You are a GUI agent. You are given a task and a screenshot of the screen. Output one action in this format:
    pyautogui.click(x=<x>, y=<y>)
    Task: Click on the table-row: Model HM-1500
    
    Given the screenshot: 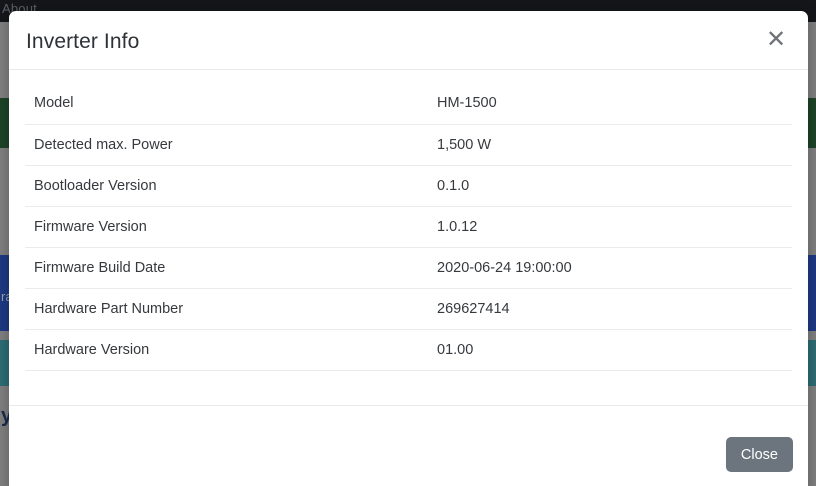 What is the action you would take?
    pyautogui.click(x=408, y=104)
    